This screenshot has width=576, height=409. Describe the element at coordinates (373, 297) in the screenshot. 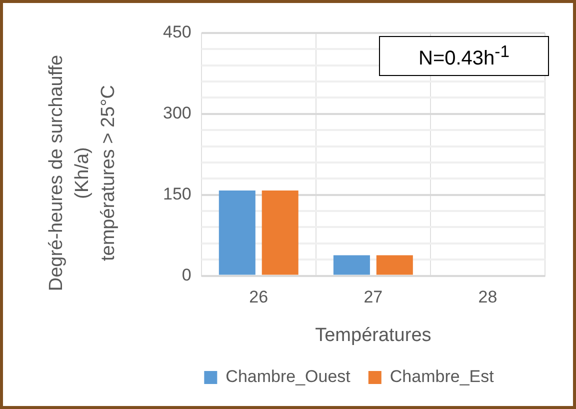

I see `x-tick-label: 27` at that location.